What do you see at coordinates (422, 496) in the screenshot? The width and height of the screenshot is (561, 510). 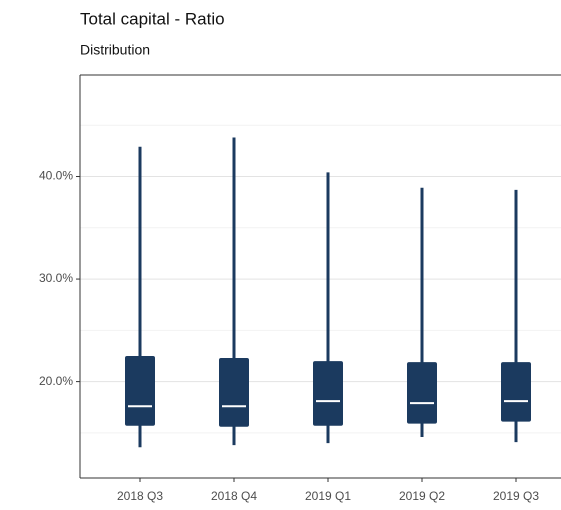 I see `x-tick-label: 2019 Q2` at bounding box center [422, 496].